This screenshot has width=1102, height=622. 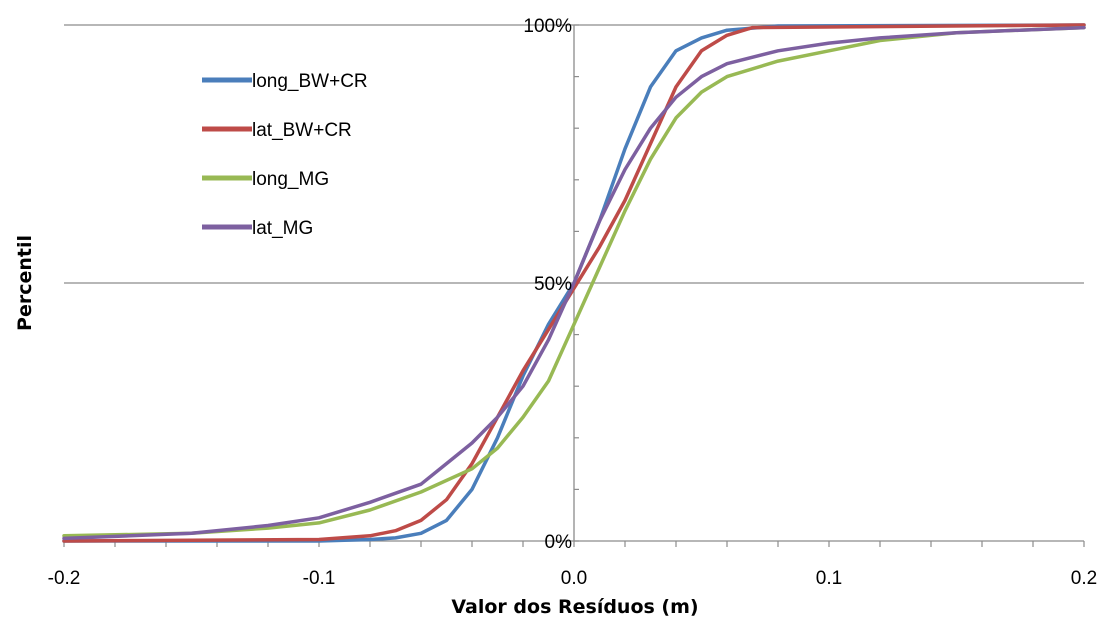 What do you see at coordinates (25, 283) in the screenshot?
I see `y-axis-title: Percentil` at bounding box center [25, 283].